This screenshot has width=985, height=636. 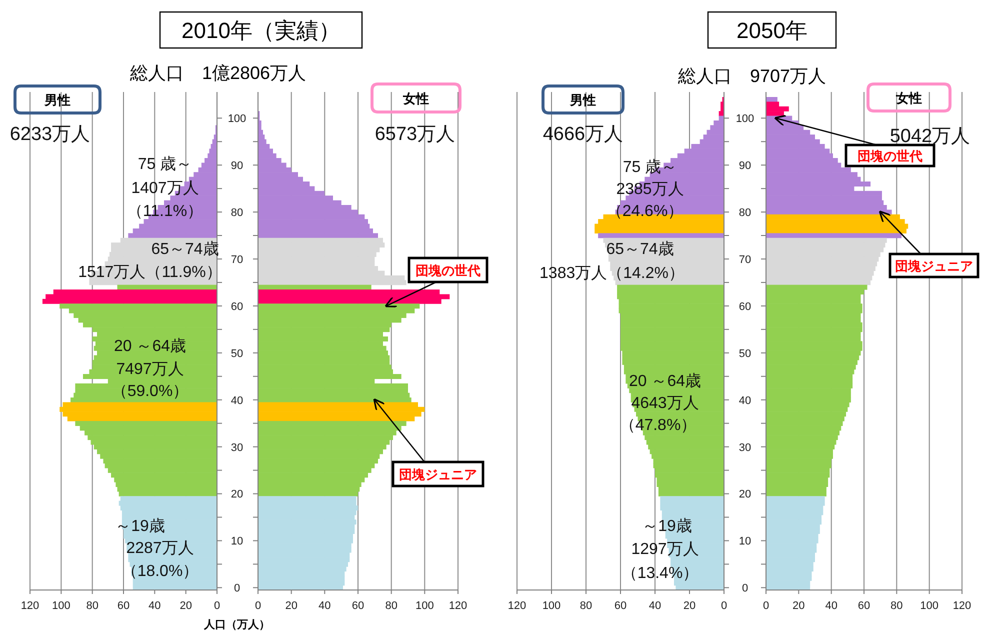 I want to click on annotation: 6233万人, so click(x=50, y=134).